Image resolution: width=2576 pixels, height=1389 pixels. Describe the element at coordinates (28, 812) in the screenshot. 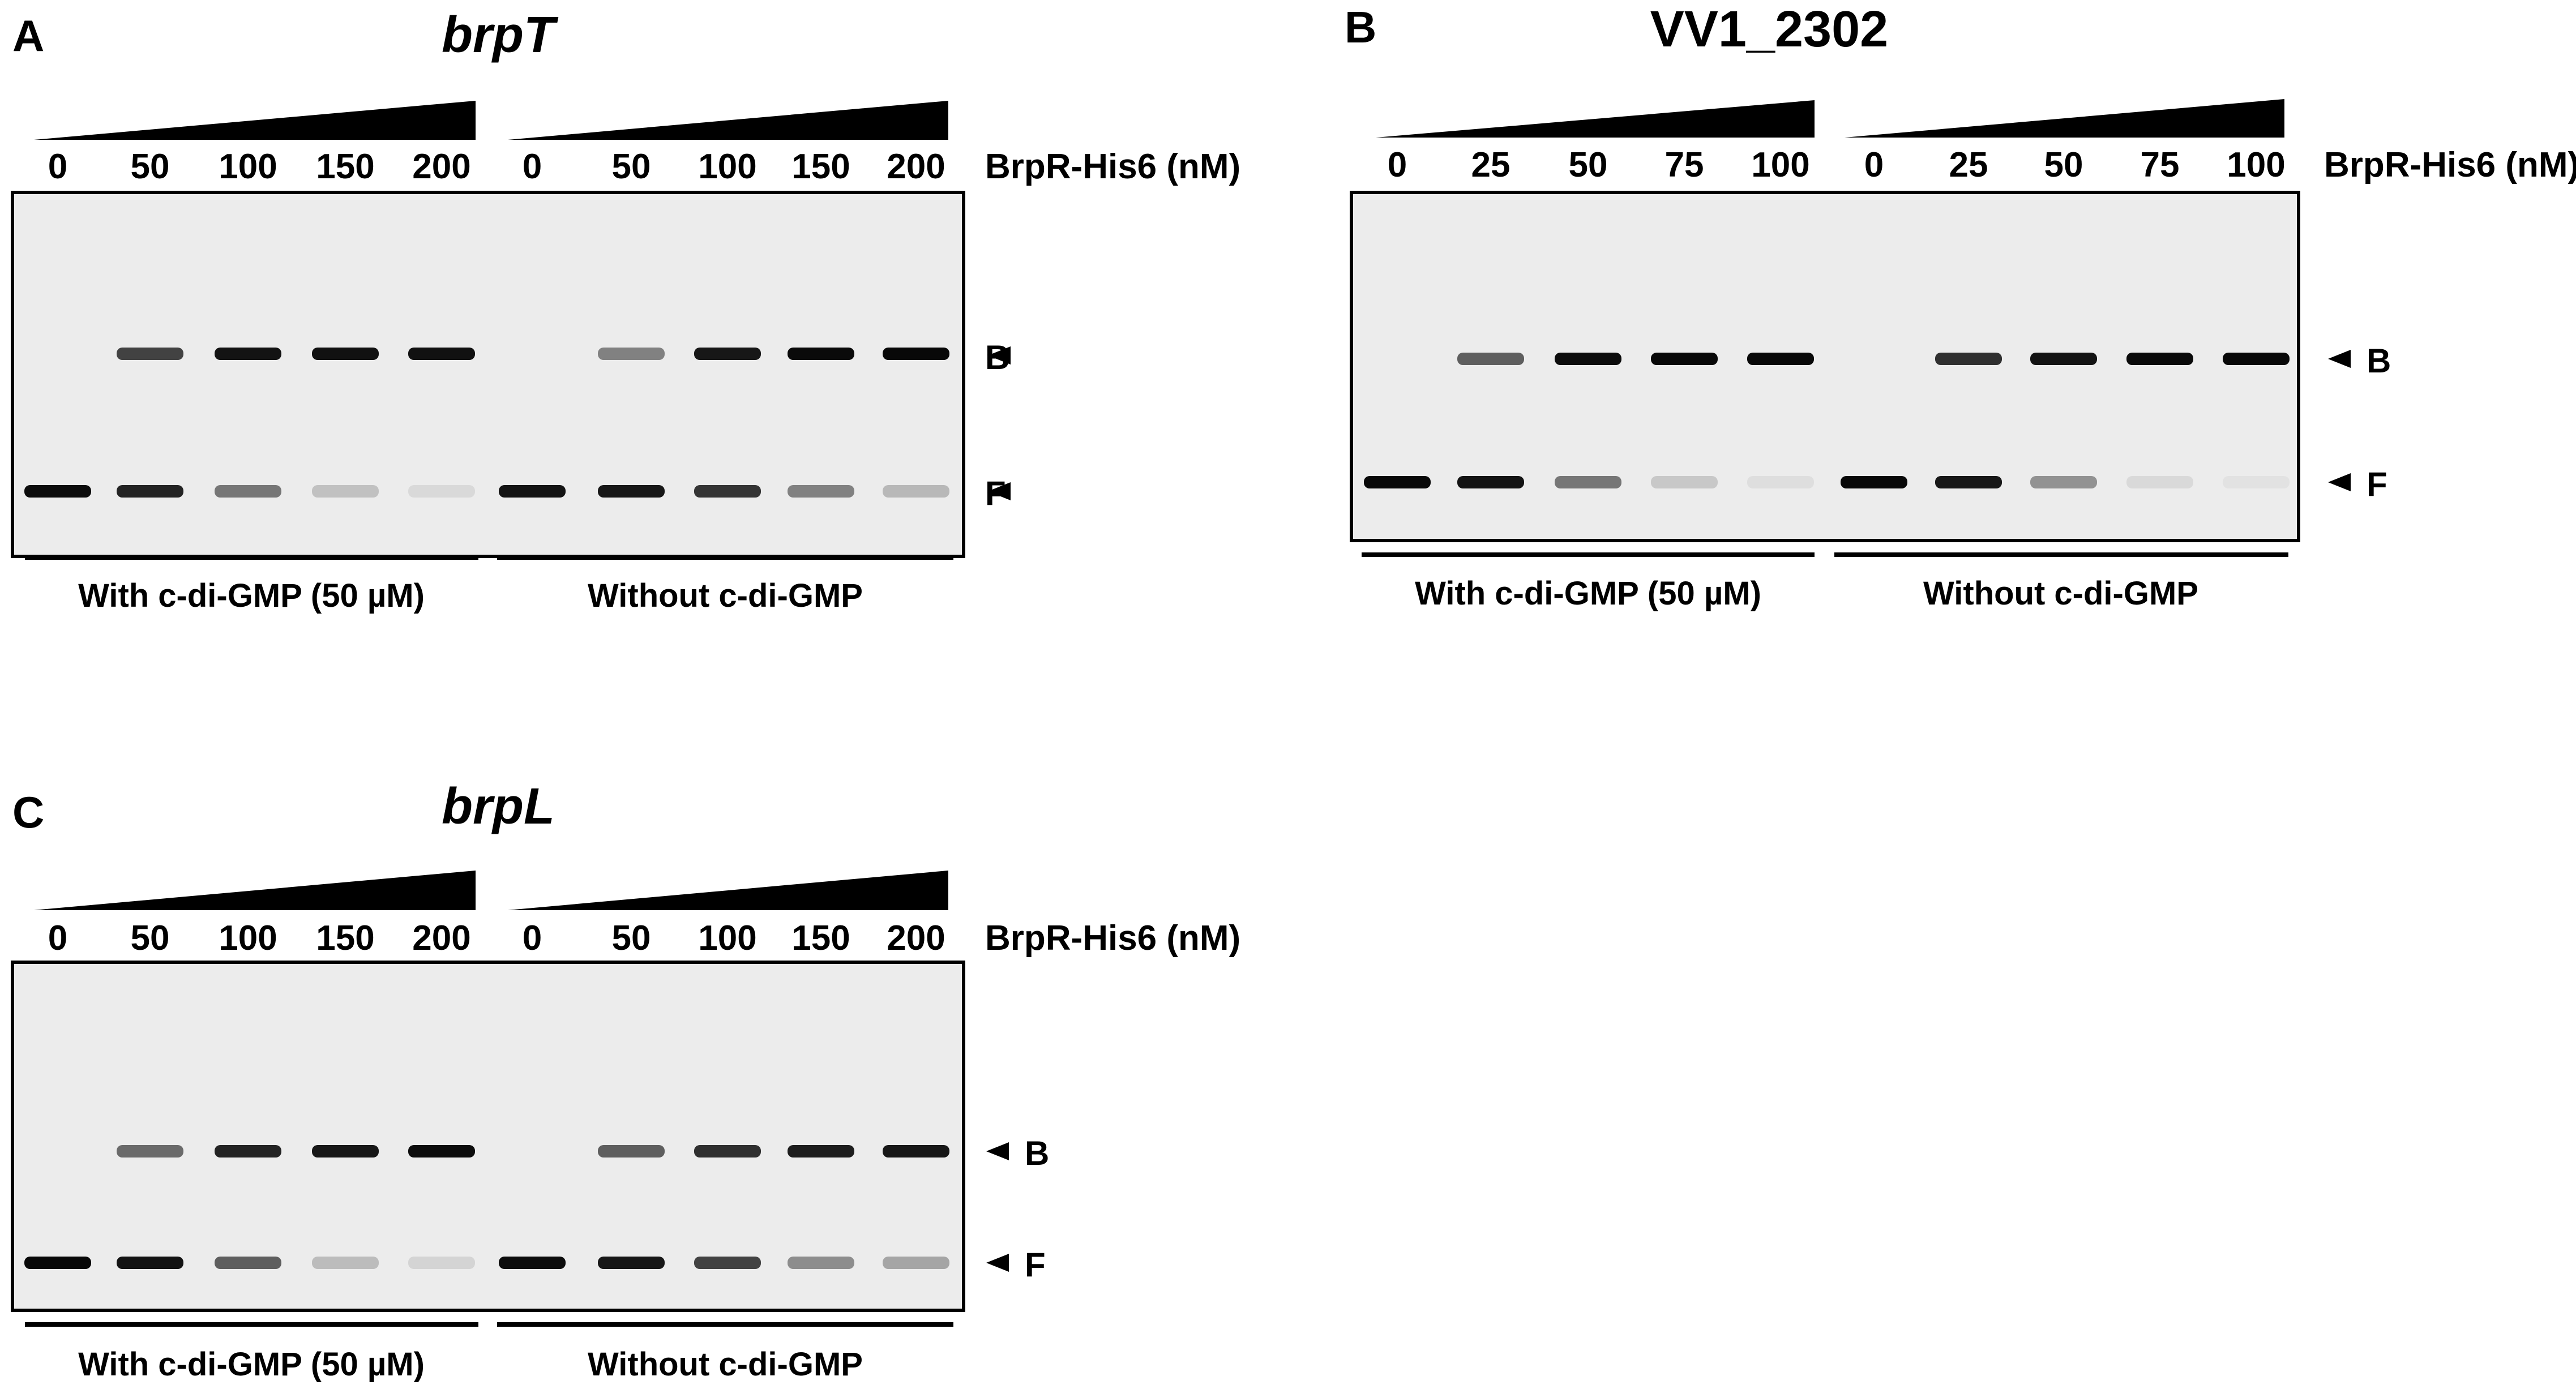

I see `panel-letter: C` at that location.